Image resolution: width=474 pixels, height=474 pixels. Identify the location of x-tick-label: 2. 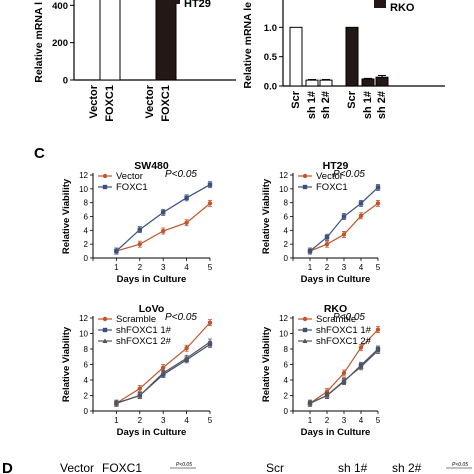
(140, 267).